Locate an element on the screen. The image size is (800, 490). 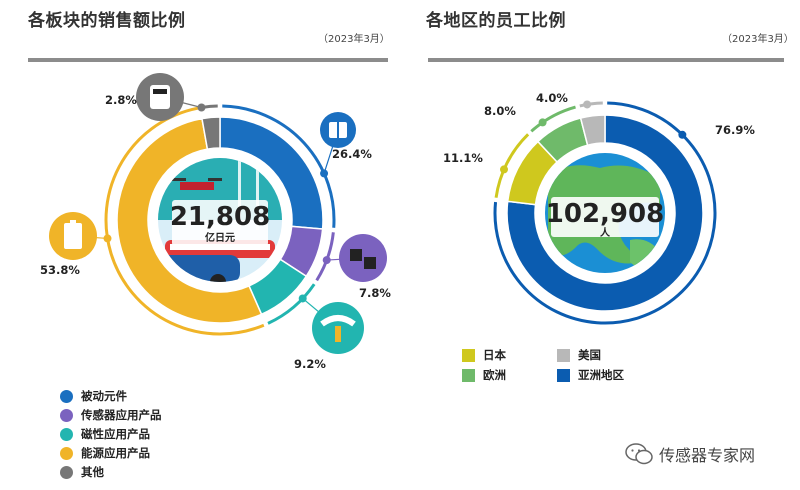
legend-item-sensor: 传感器应用产品 is located at coordinates (111, 415).